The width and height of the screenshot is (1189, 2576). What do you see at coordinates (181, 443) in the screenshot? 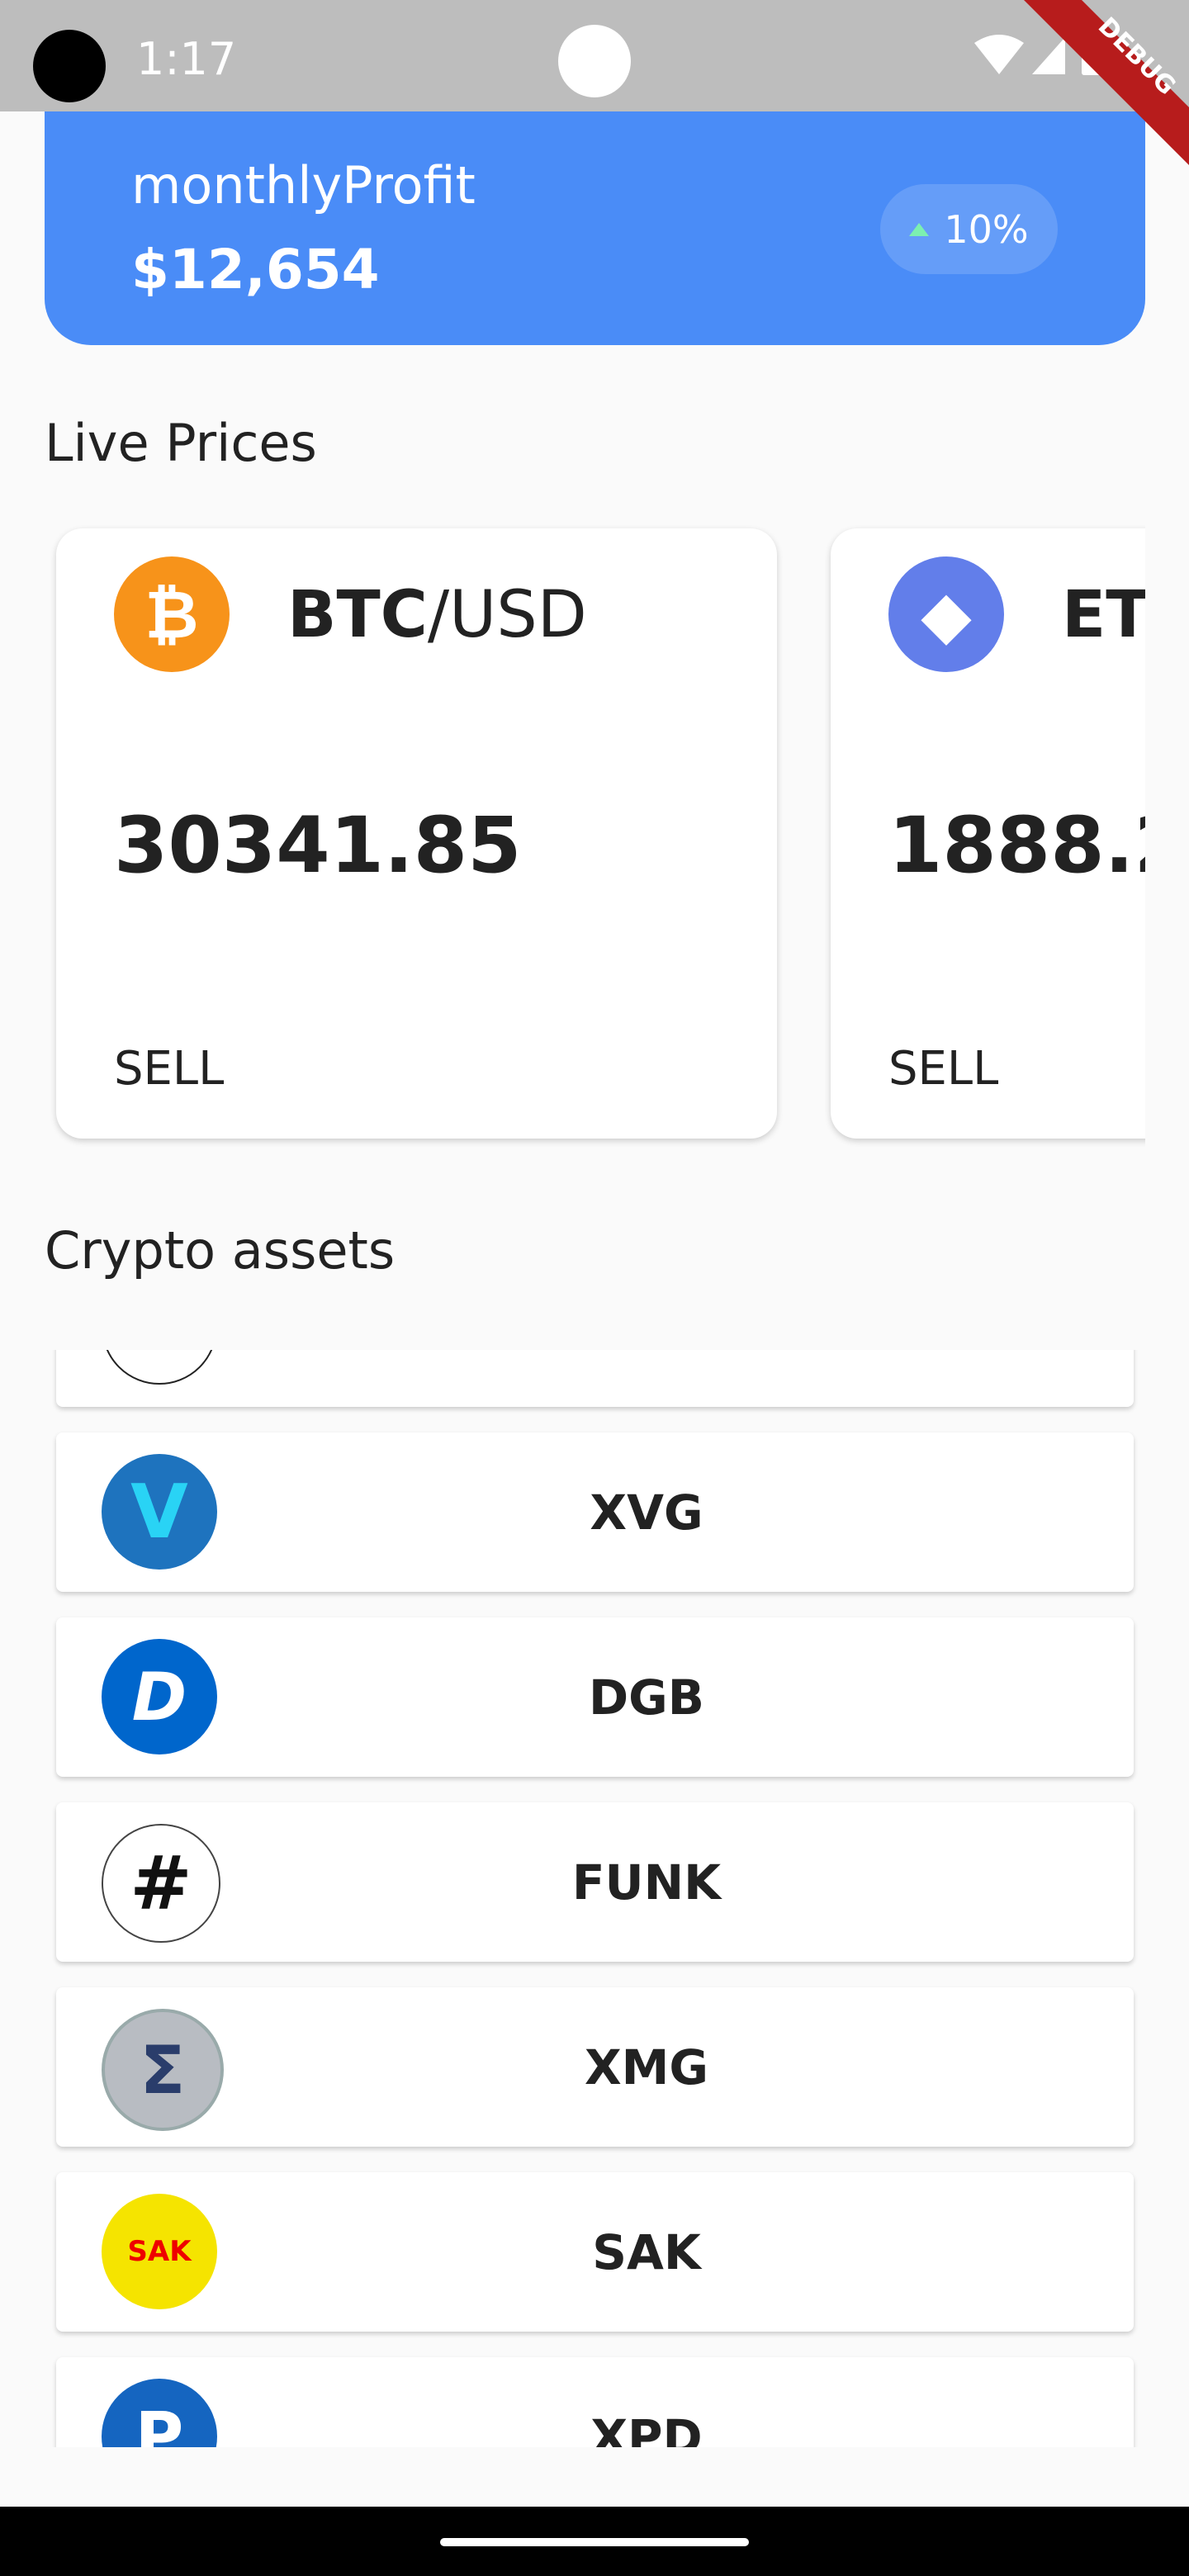
I see `section-title: Live Prices` at bounding box center [181, 443].